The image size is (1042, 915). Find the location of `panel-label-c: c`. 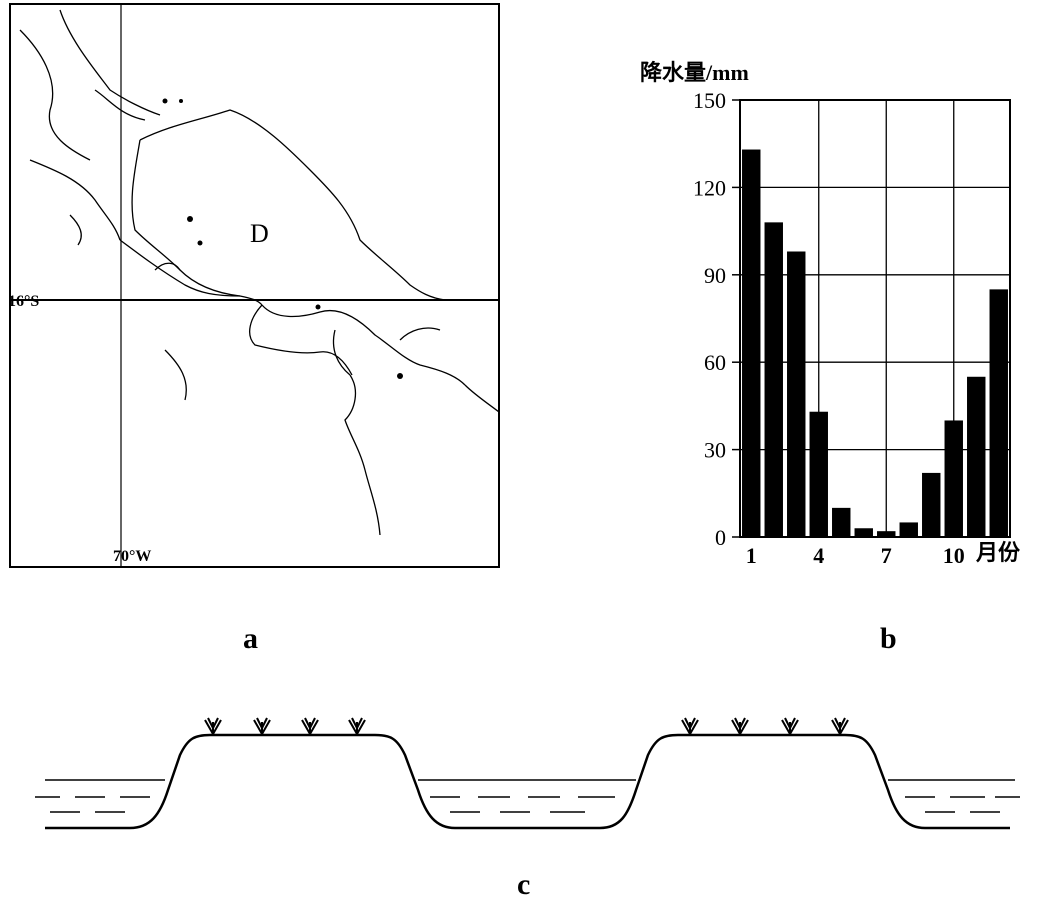

panel-label-c: c is located at coordinates (524, 884).